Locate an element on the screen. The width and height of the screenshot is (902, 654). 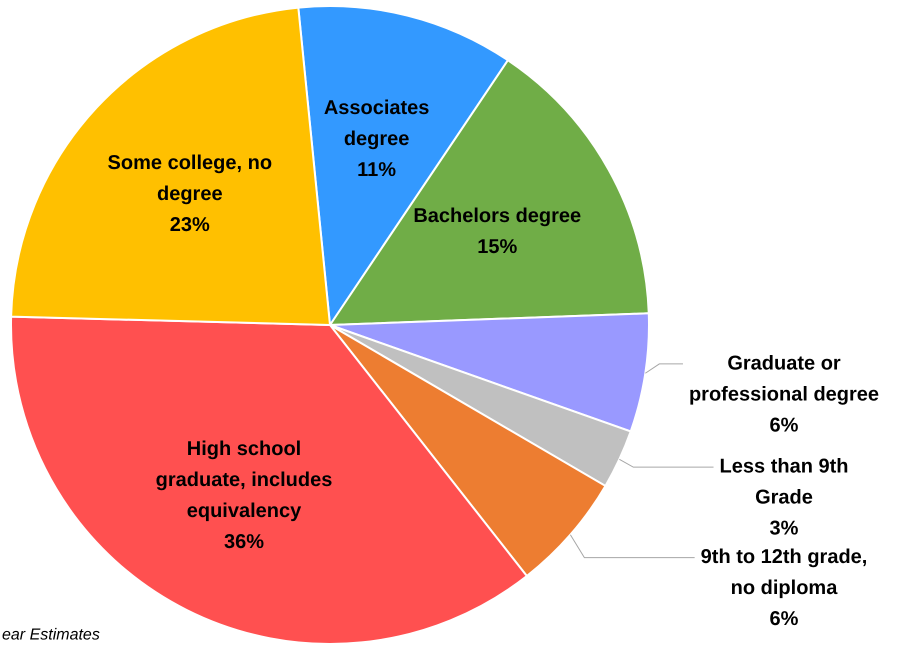
data-label: 11% is located at coordinates (376, 169).